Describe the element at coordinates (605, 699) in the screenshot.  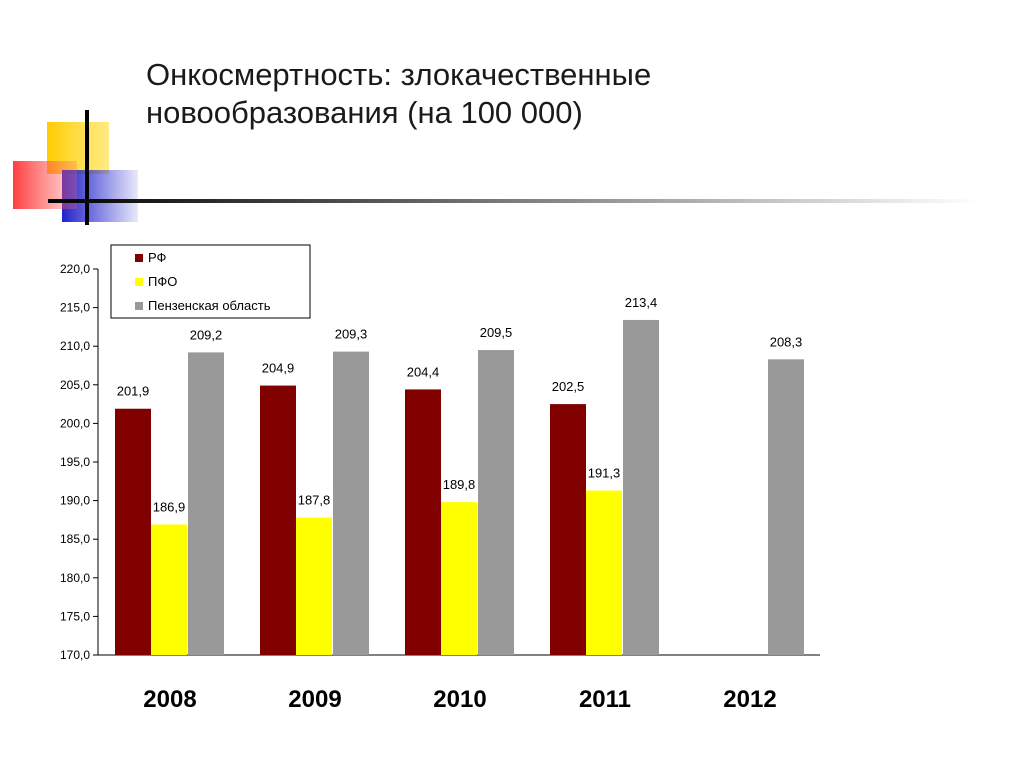
I see `x-category-label: 2011` at that location.